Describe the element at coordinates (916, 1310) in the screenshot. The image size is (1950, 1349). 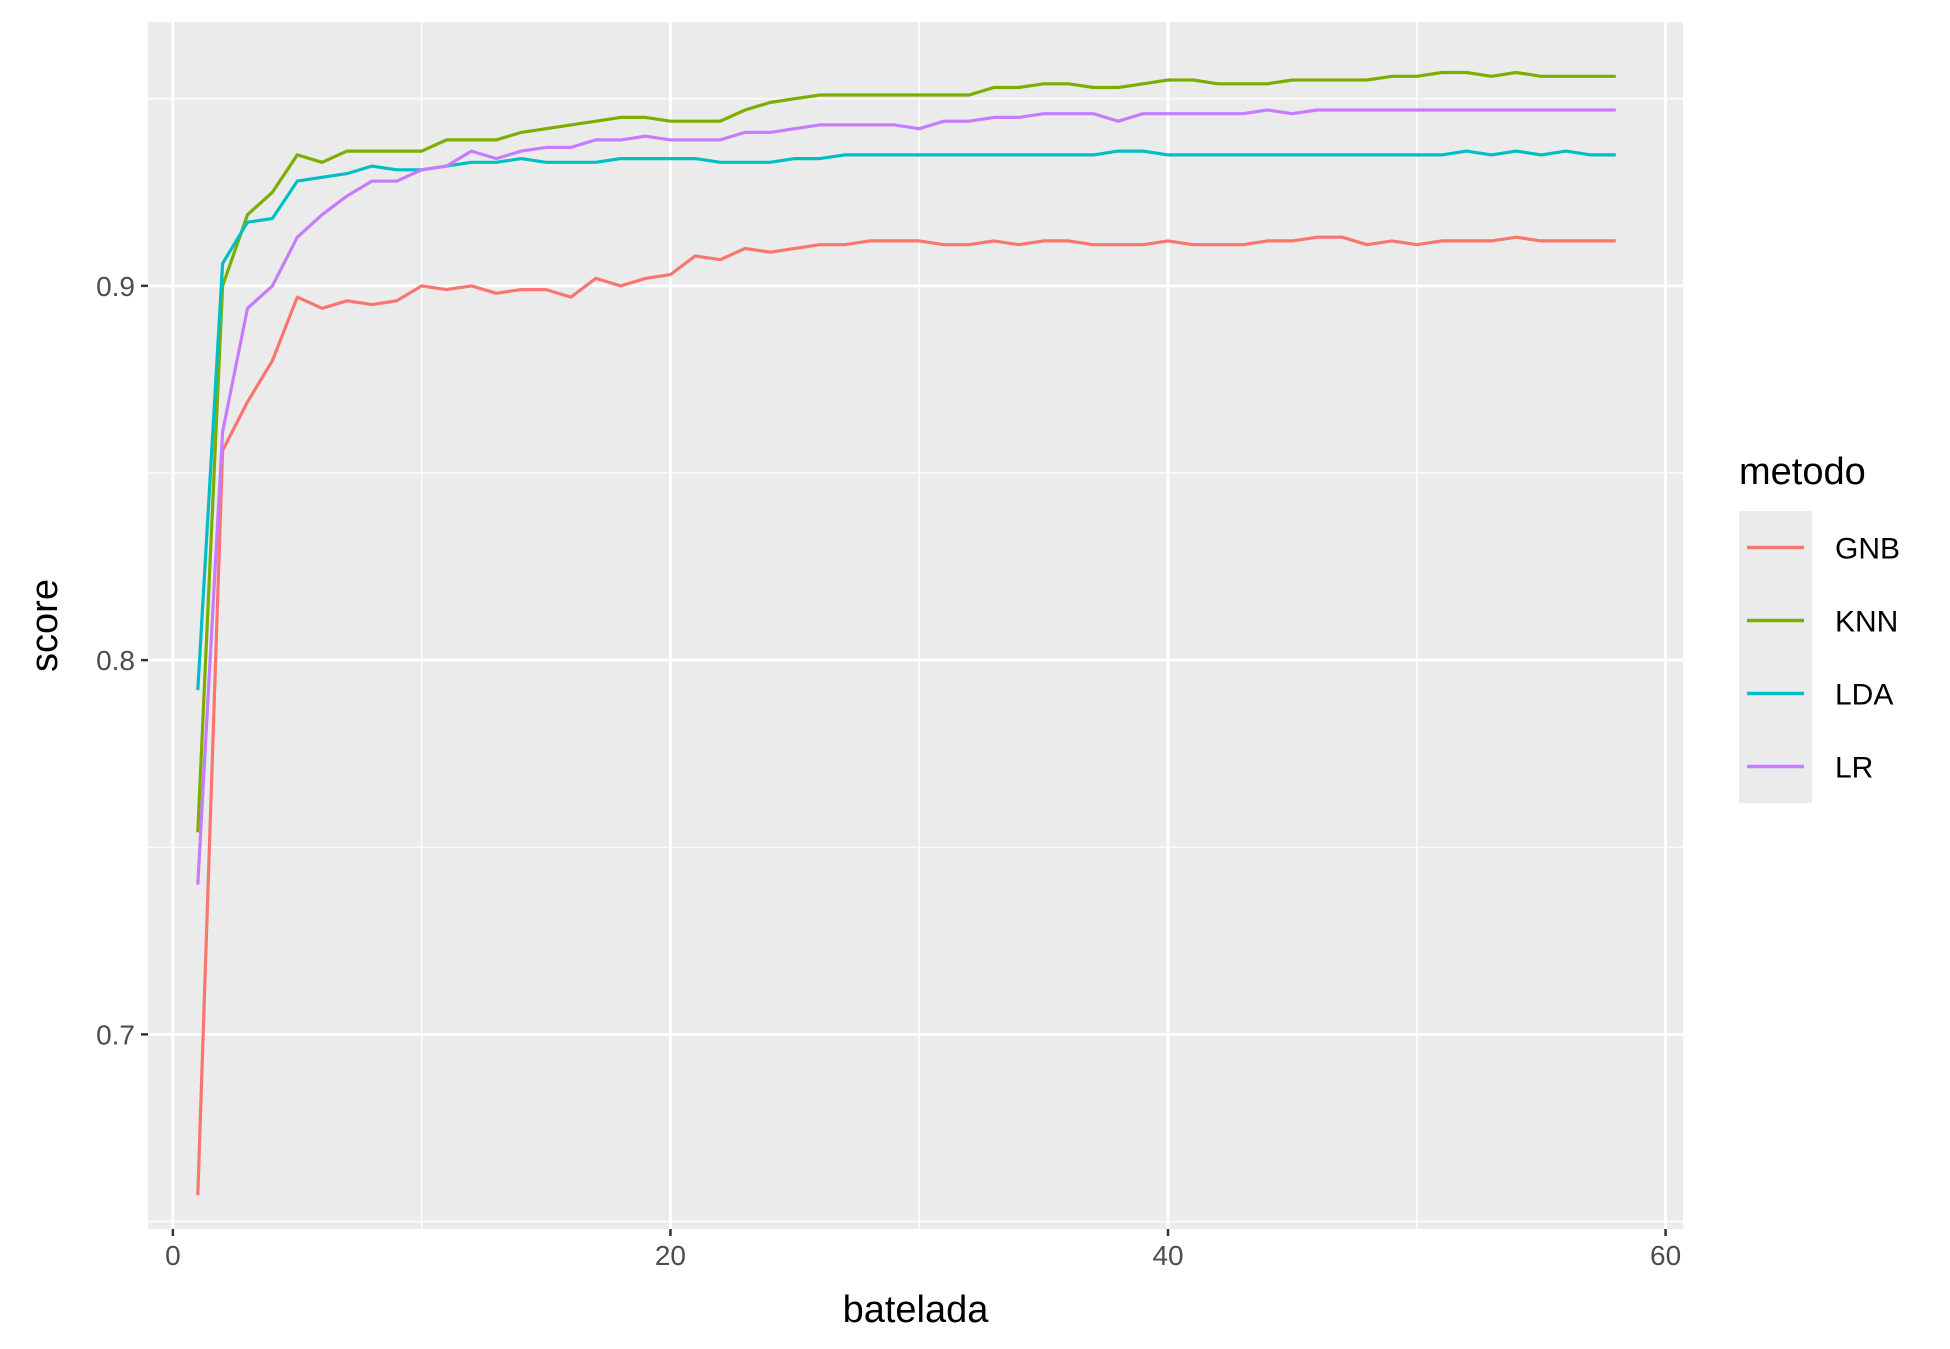
I see `x-axis-title: batelada` at that location.